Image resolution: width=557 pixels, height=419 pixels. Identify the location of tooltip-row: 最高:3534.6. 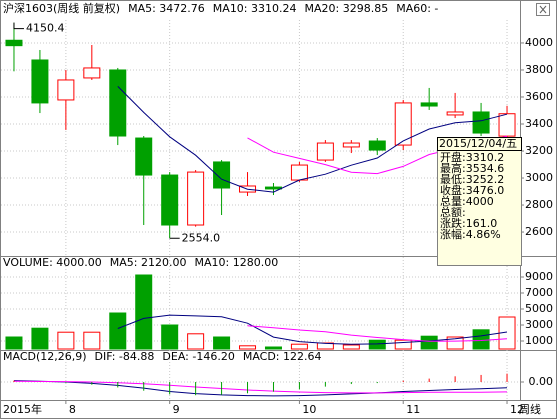
(472, 168).